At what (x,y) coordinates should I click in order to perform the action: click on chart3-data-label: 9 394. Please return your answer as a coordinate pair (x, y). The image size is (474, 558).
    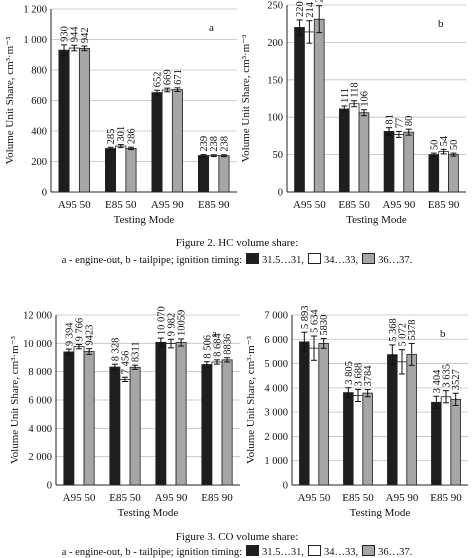
    Looking at the image, I should click on (69, 334).